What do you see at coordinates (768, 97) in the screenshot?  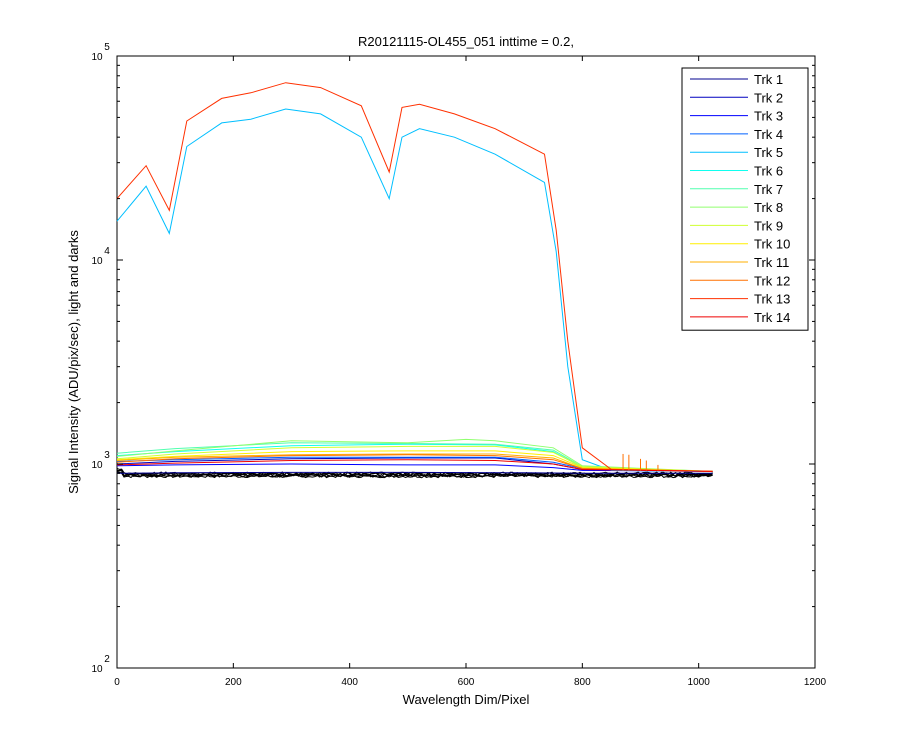 I see `legend-label: Trk 2` at bounding box center [768, 97].